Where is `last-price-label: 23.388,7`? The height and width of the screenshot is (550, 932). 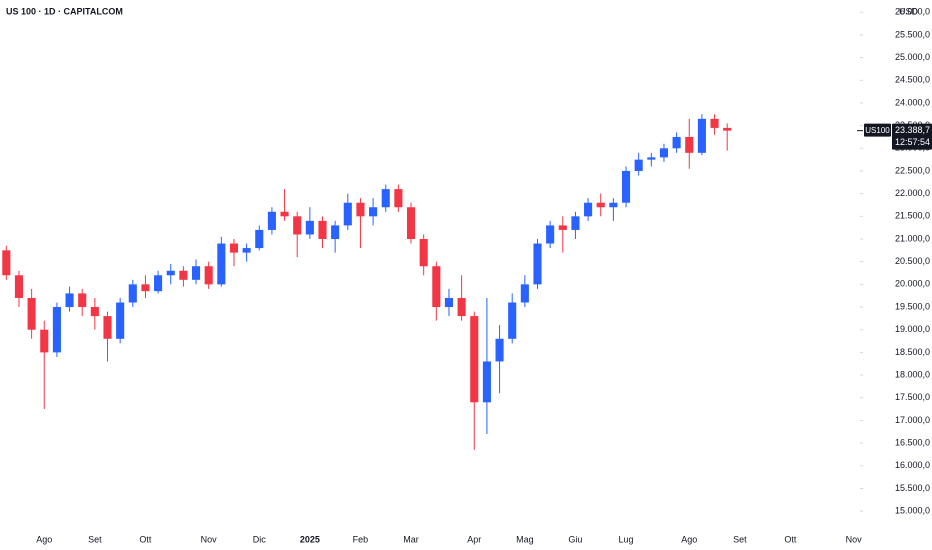 last-price-label: 23.388,7 is located at coordinates (912, 130).